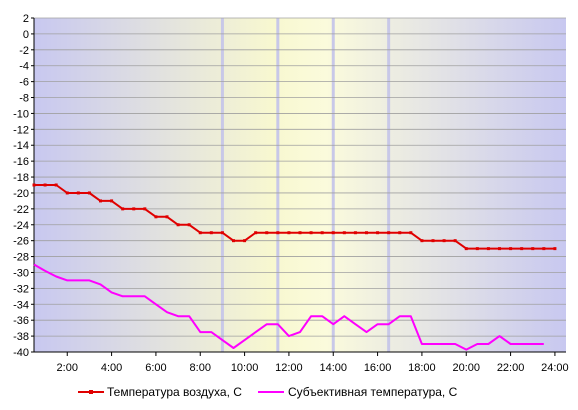  What do you see at coordinates (174, 392) in the screenshot?
I see `legend-label-air-temp: Температура воздуха, С` at bounding box center [174, 392].